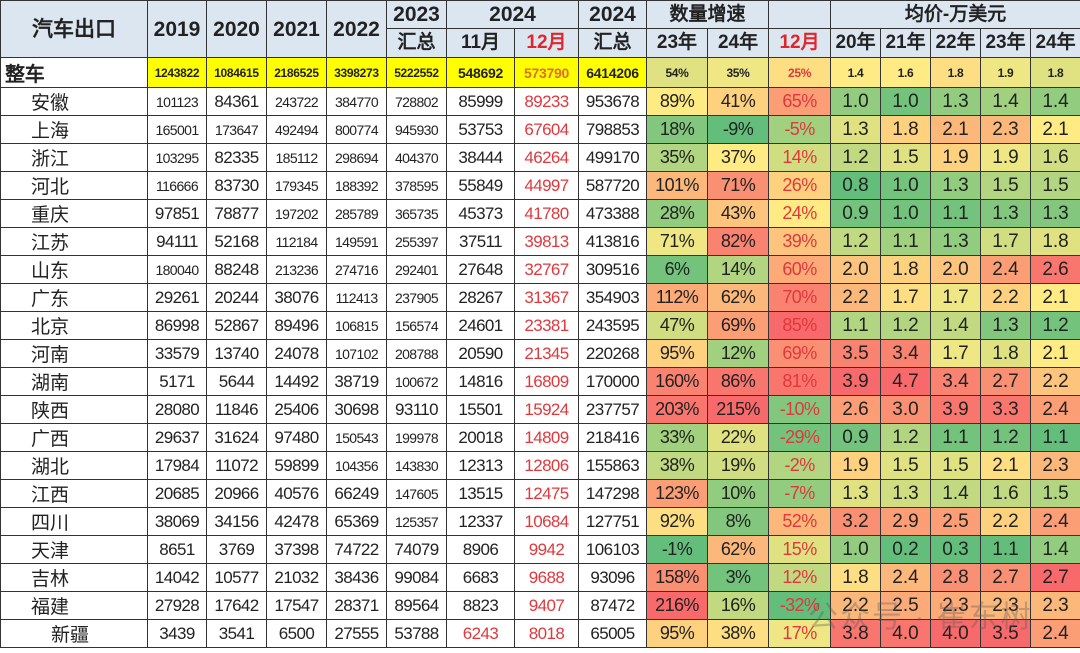 The image size is (1080, 653). What do you see at coordinates (738, 521) in the screenshot?
I see `cell-growth-24: 8%` at bounding box center [738, 521].